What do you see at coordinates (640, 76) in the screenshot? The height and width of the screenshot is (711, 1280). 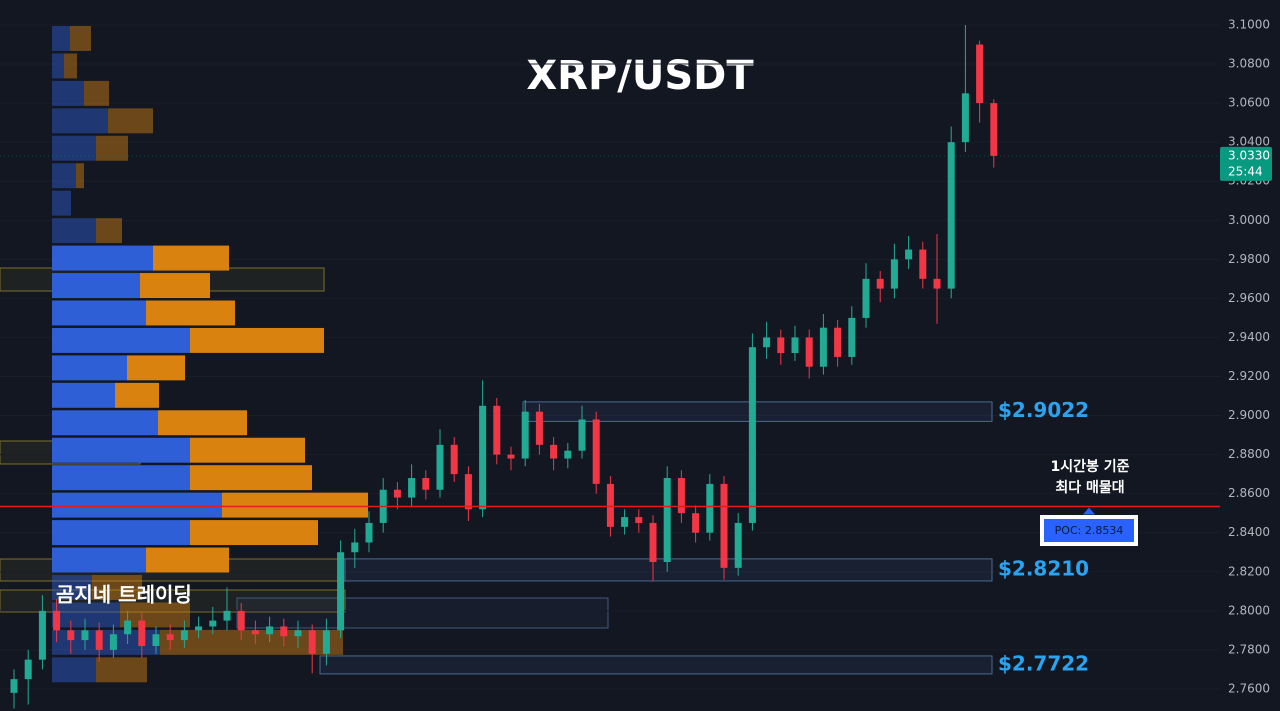 I see `chart-title: XRP/USDT` at bounding box center [640, 76].